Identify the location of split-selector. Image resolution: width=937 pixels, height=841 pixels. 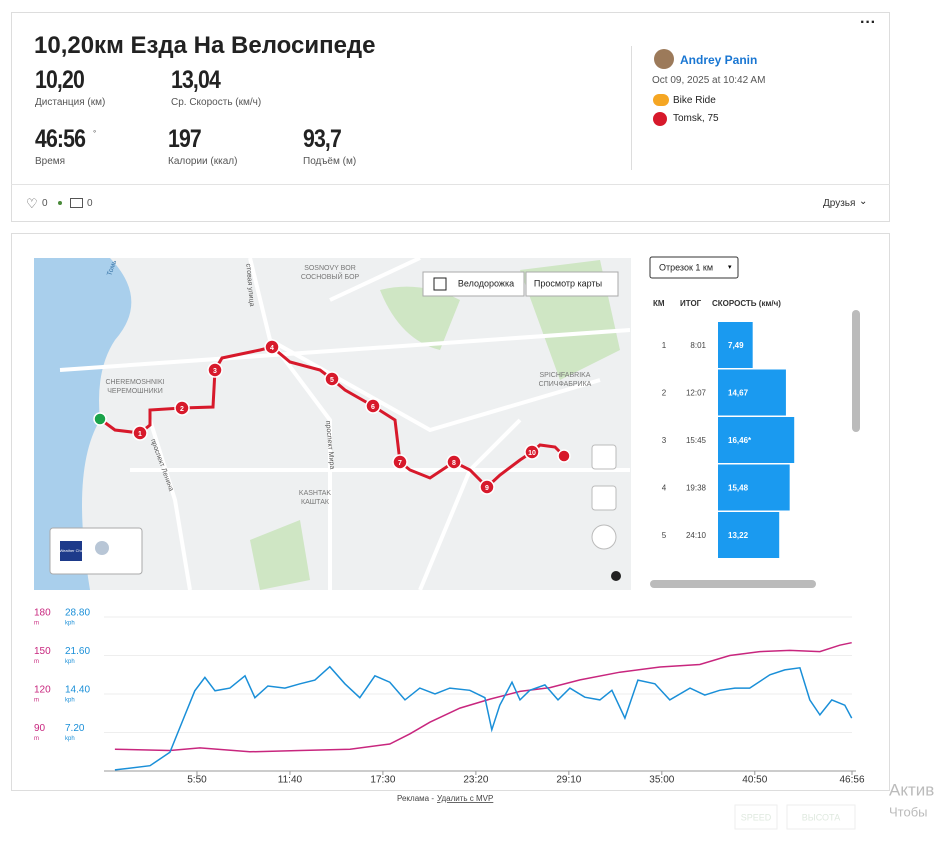
(694, 267).